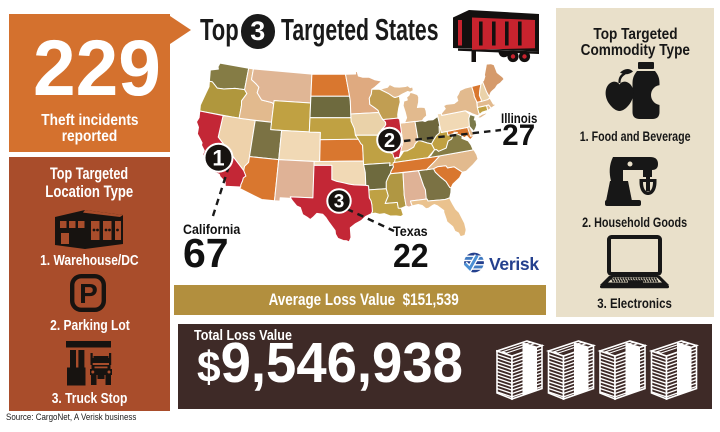 The image size is (720, 432). Describe the element at coordinates (514, 264) in the screenshot. I see `svg-text: Verisk` at that location.